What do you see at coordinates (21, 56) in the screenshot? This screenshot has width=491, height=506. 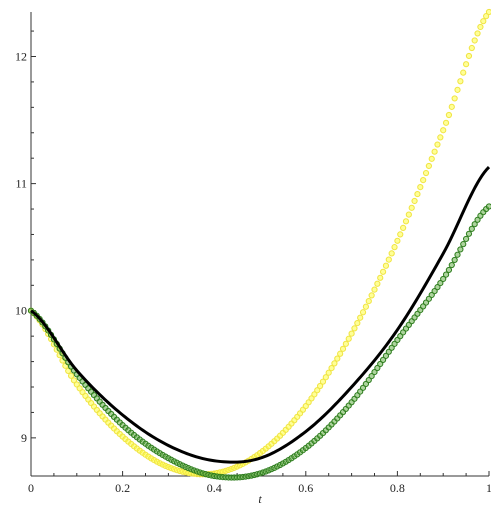 I see `y-tick-label: 12` at bounding box center [21, 56].